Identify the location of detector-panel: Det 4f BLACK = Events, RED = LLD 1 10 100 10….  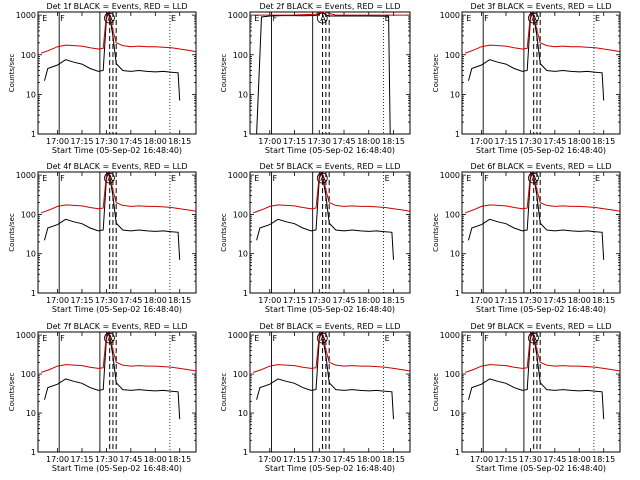
(102, 238).